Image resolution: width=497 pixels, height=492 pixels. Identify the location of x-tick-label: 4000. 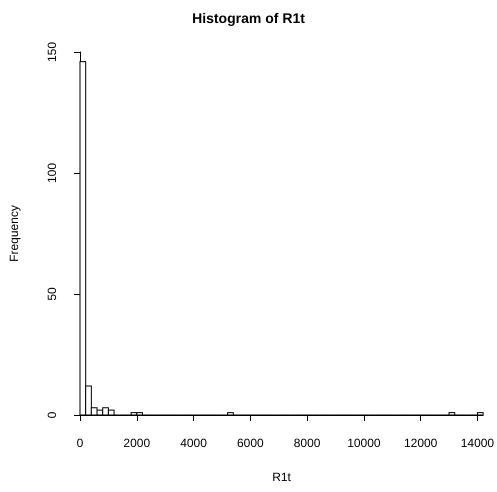
(194, 443).